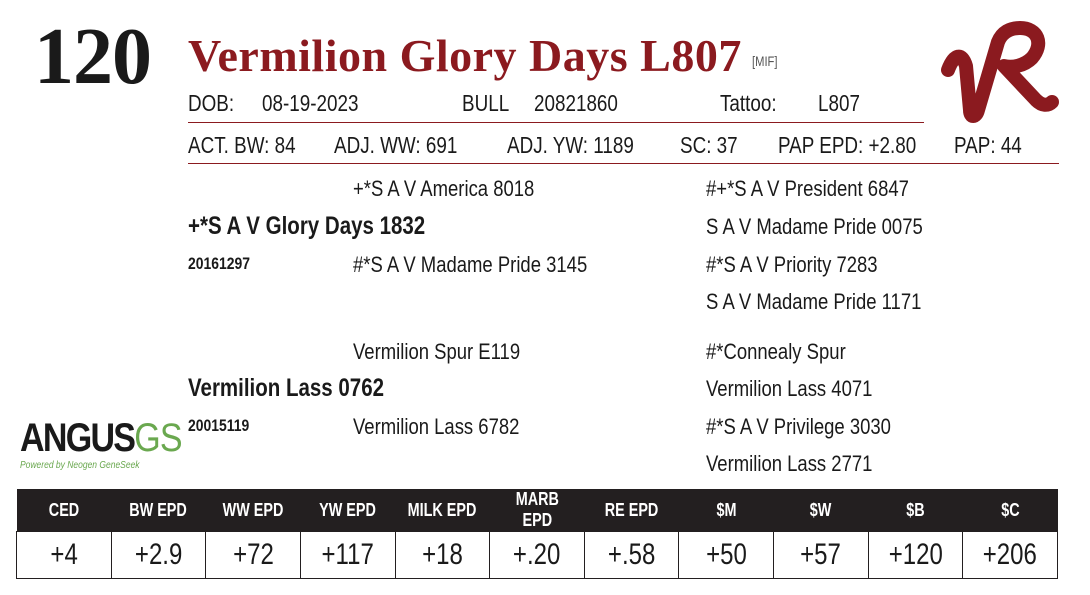 The height and width of the screenshot is (595, 1090). I want to click on angus-gs-word: GS, so click(158, 438).